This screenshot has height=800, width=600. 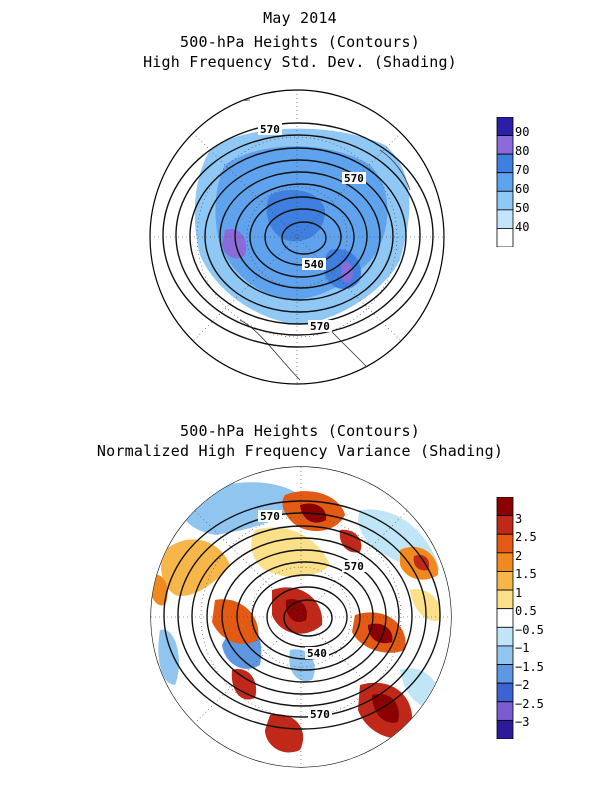 What do you see at coordinates (529, 667) in the screenshot?
I see `bottom-colorbar-label-neg-1-5: −1.5` at bounding box center [529, 667].